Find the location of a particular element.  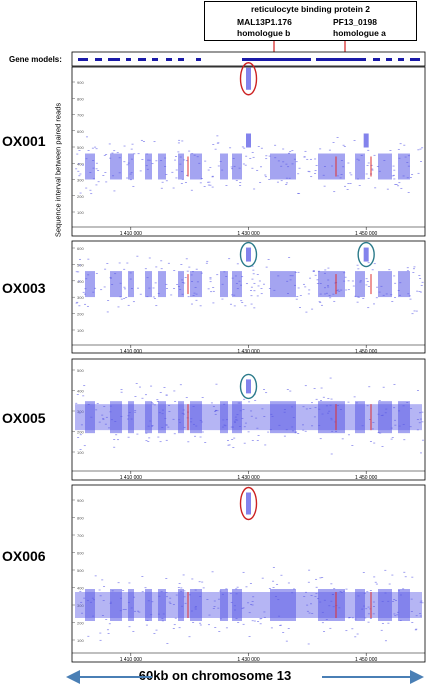

y-tick-label: 400 is located at coordinates (80, 163).